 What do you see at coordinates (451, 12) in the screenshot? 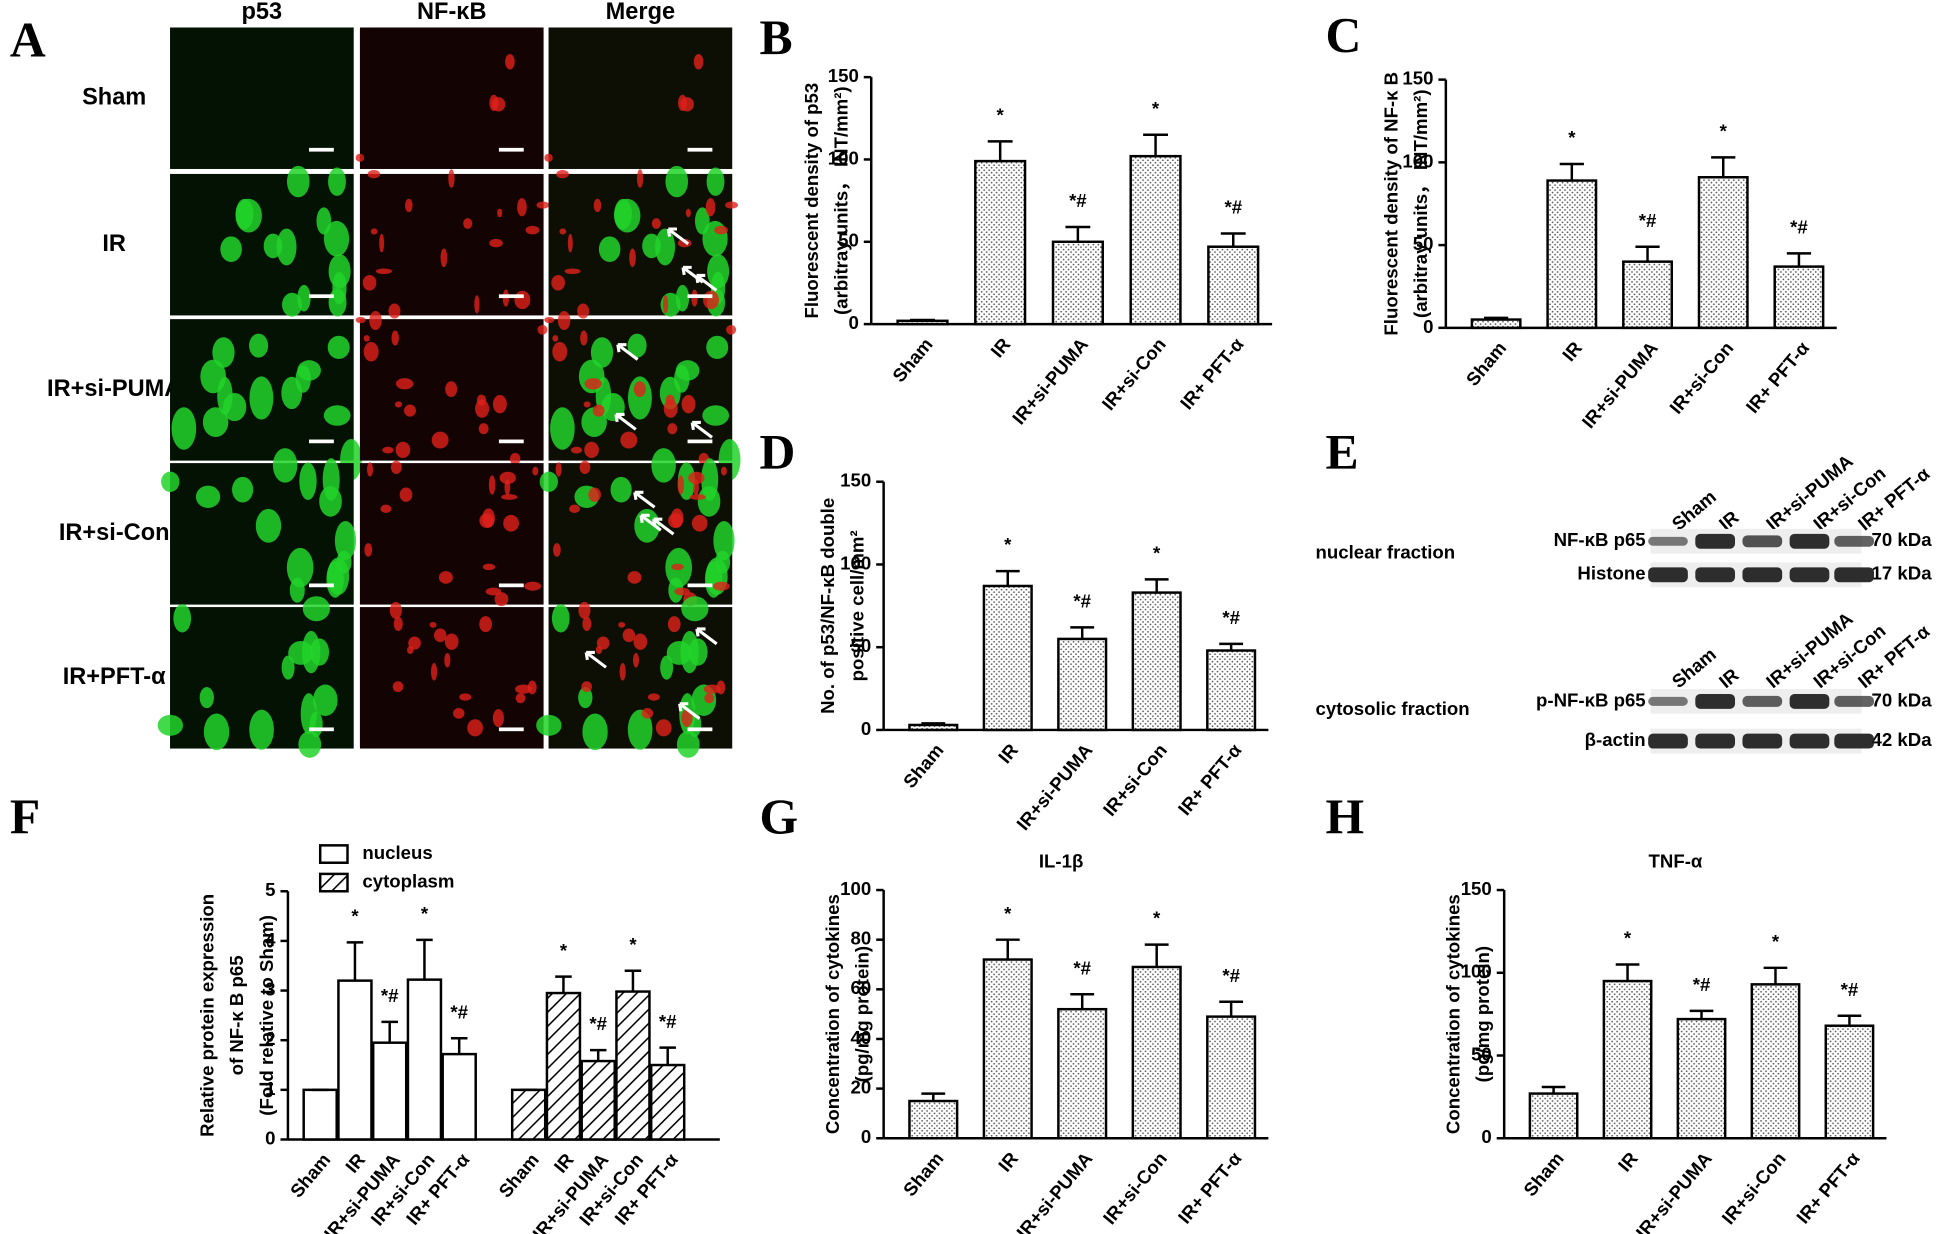
I see `column-header: NF-κB` at bounding box center [451, 12].